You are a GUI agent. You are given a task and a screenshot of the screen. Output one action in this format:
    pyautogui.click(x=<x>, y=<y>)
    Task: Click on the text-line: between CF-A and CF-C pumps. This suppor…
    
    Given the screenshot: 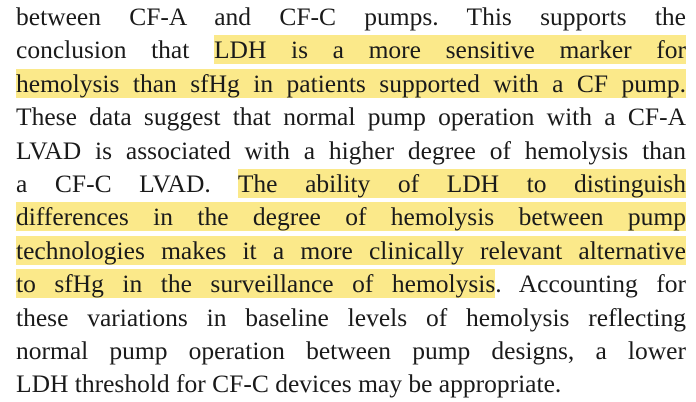 What is the action you would take?
    pyautogui.click(x=351, y=16)
    